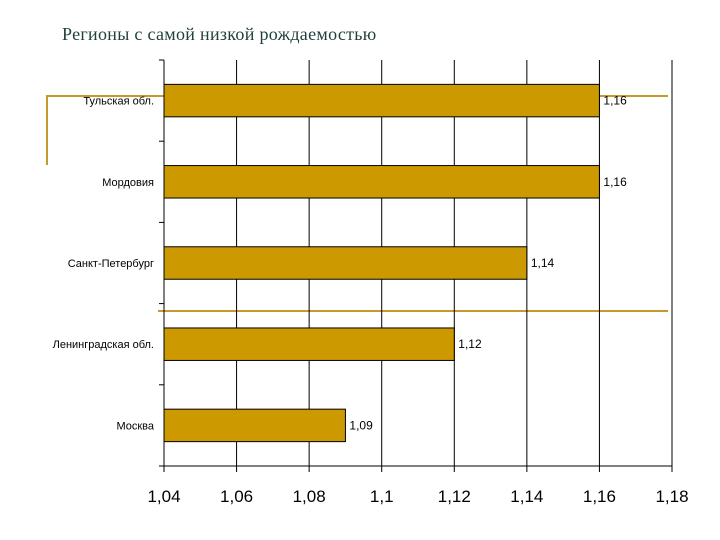 Image resolution: width=720 pixels, height=540 pixels. What do you see at coordinates (309, 496) in the screenshot?
I see `x-tick-label: 1,08` at bounding box center [309, 496].